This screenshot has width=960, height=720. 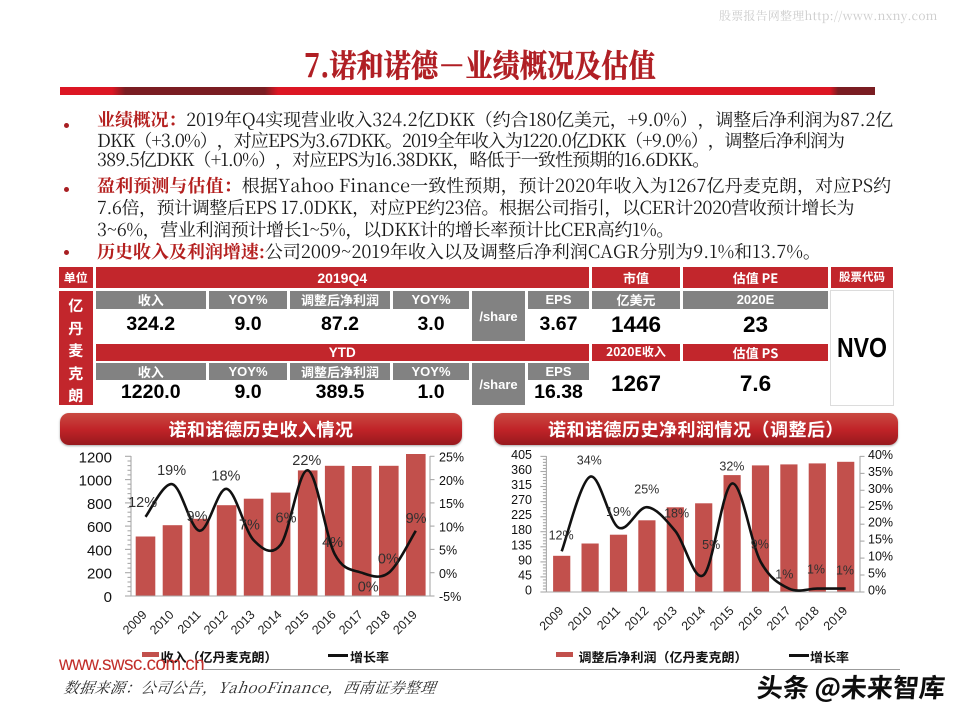 What do you see at coordinates (306, 461) in the screenshot?
I see `svg-text: 22%` at bounding box center [306, 461].